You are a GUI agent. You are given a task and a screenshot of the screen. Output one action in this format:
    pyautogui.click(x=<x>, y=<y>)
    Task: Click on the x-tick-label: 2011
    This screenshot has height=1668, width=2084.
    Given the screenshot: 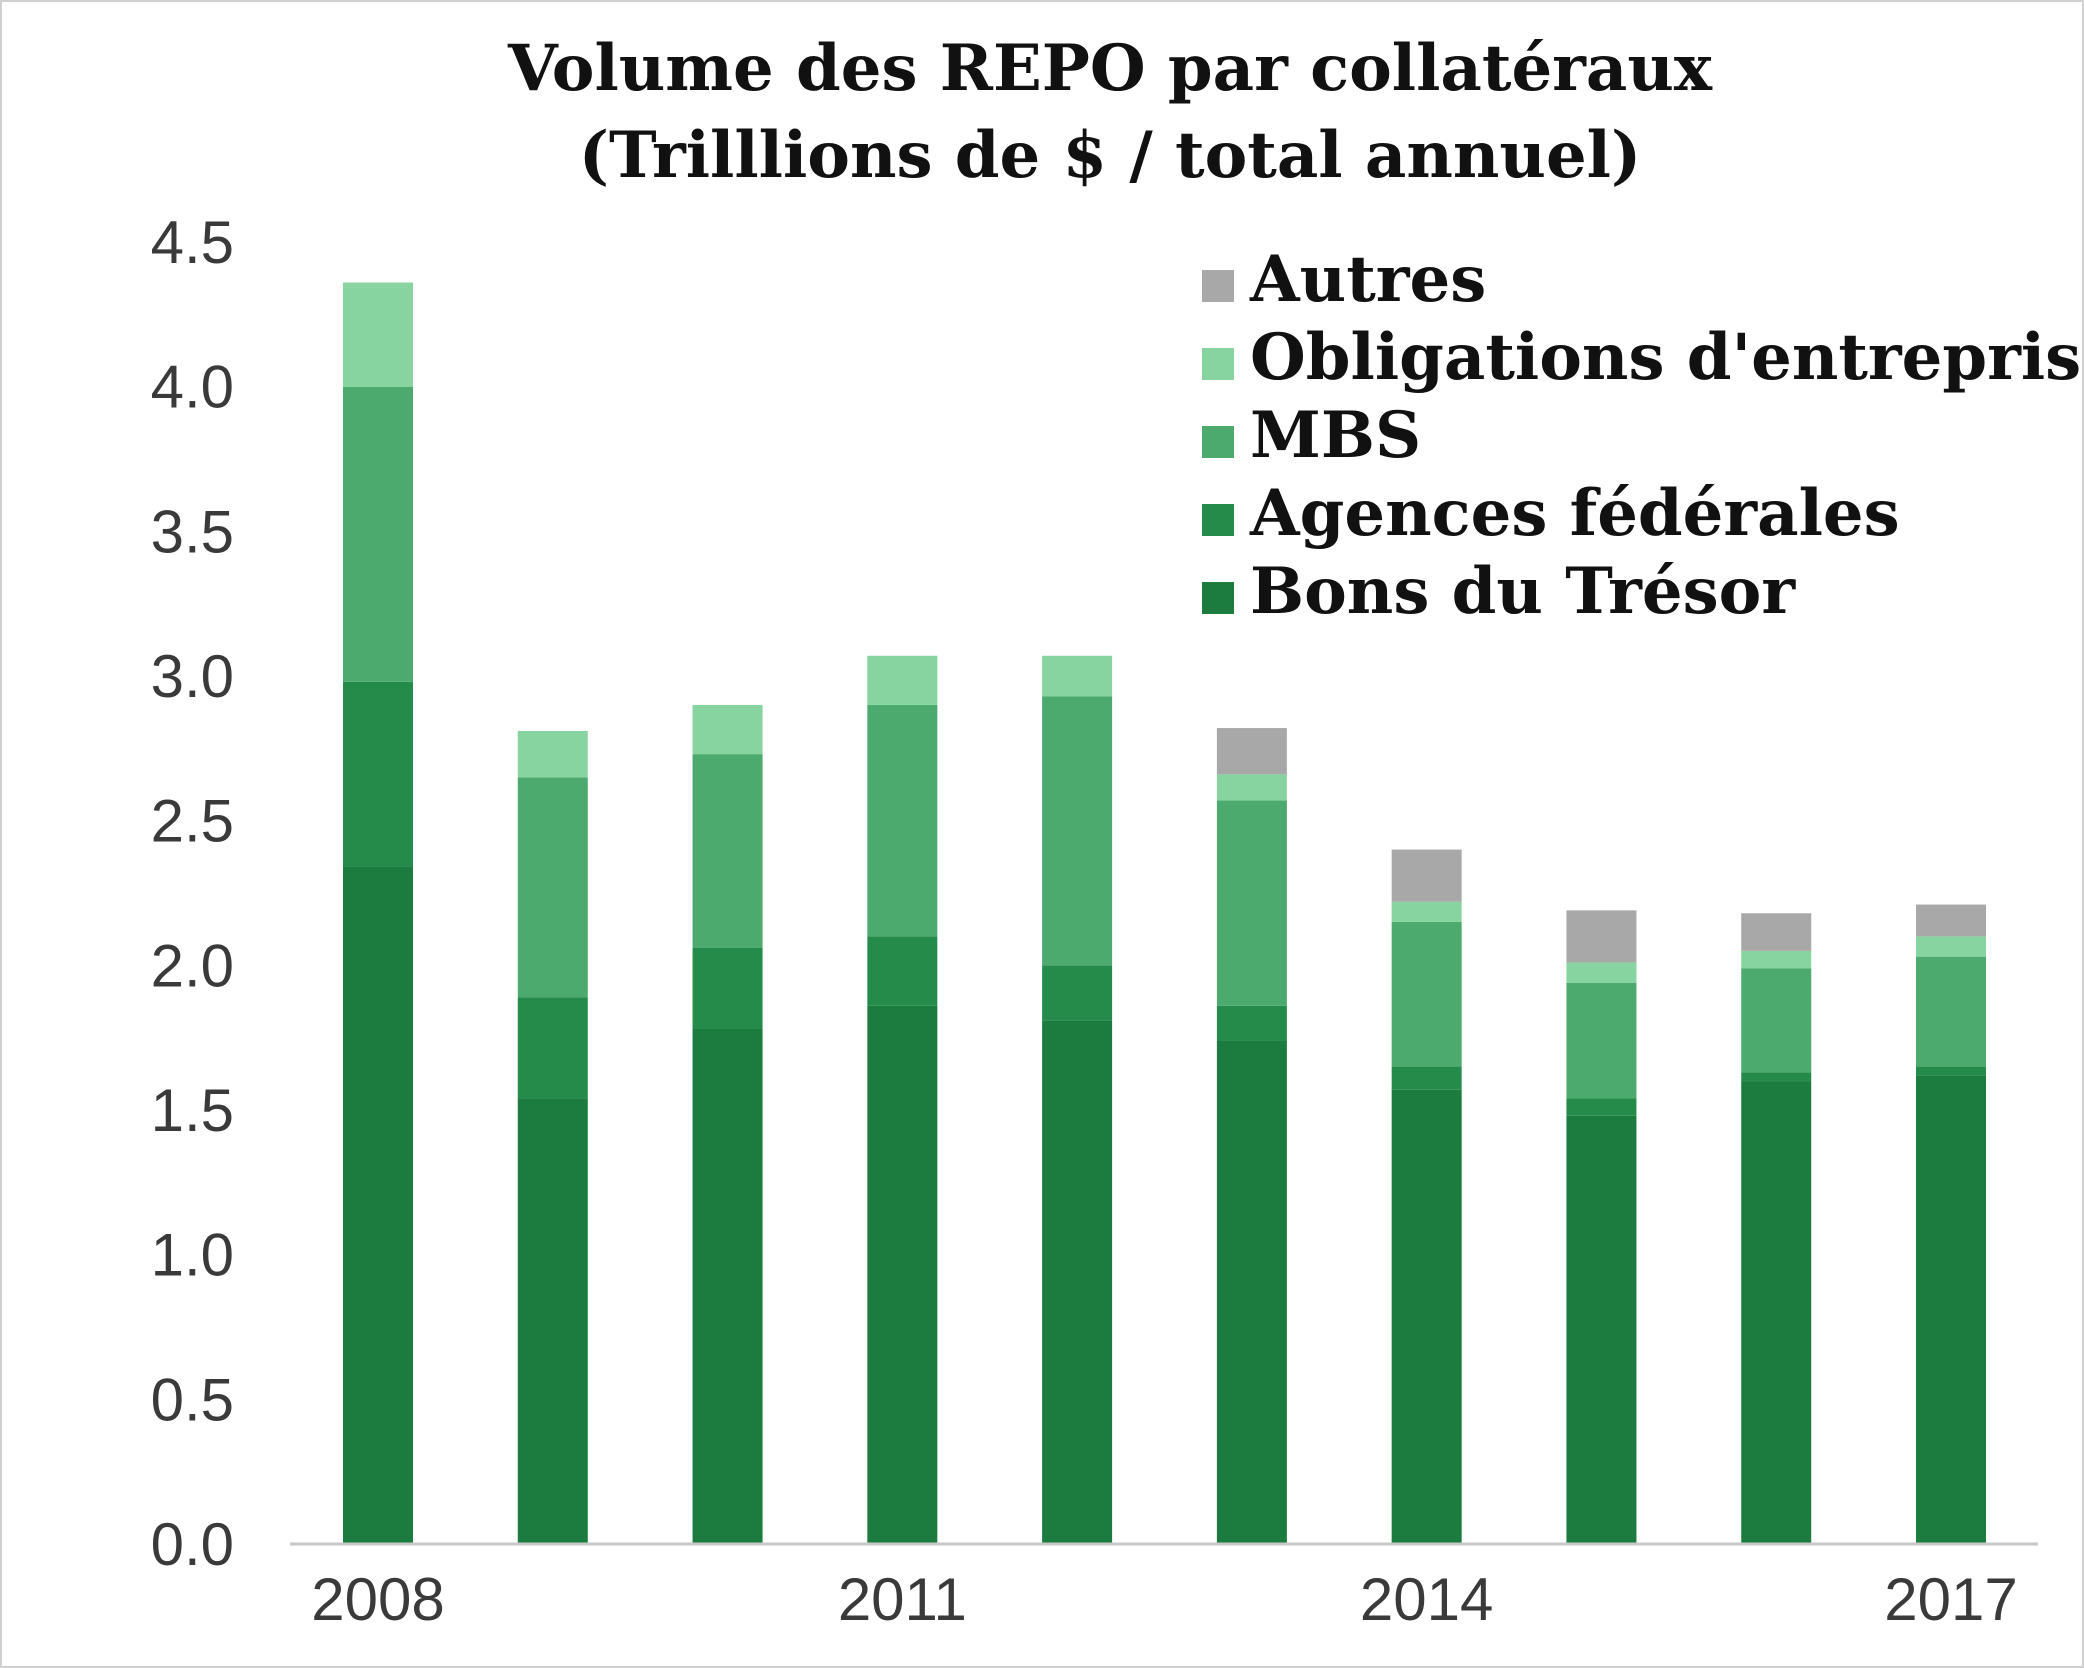 What is the action you would take?
    pyautogui.click(x=902, y=1599)
    